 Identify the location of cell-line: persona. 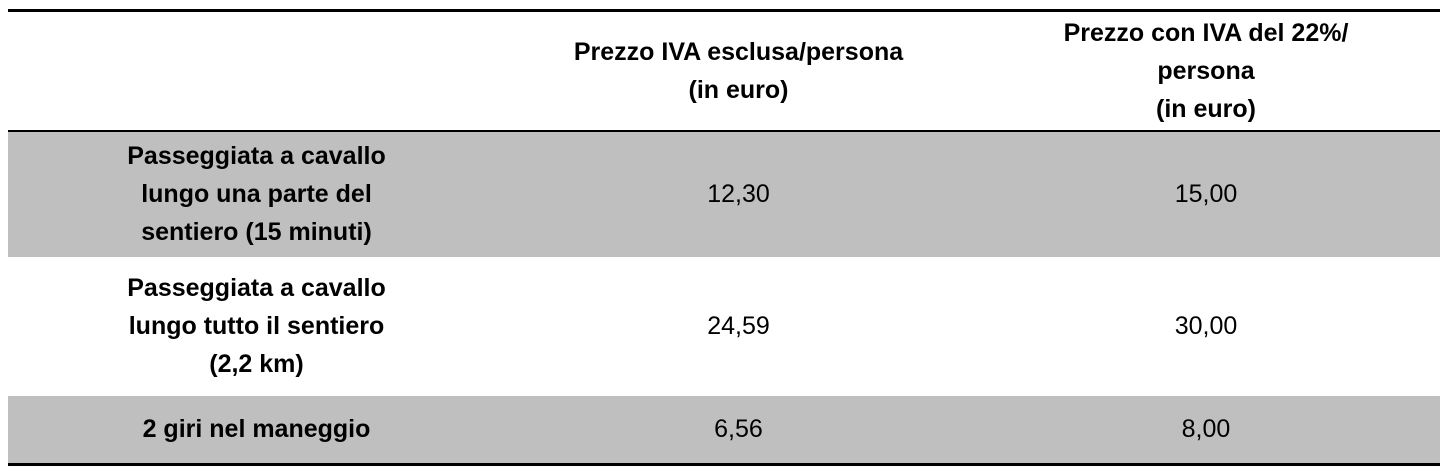
(1206, 70).